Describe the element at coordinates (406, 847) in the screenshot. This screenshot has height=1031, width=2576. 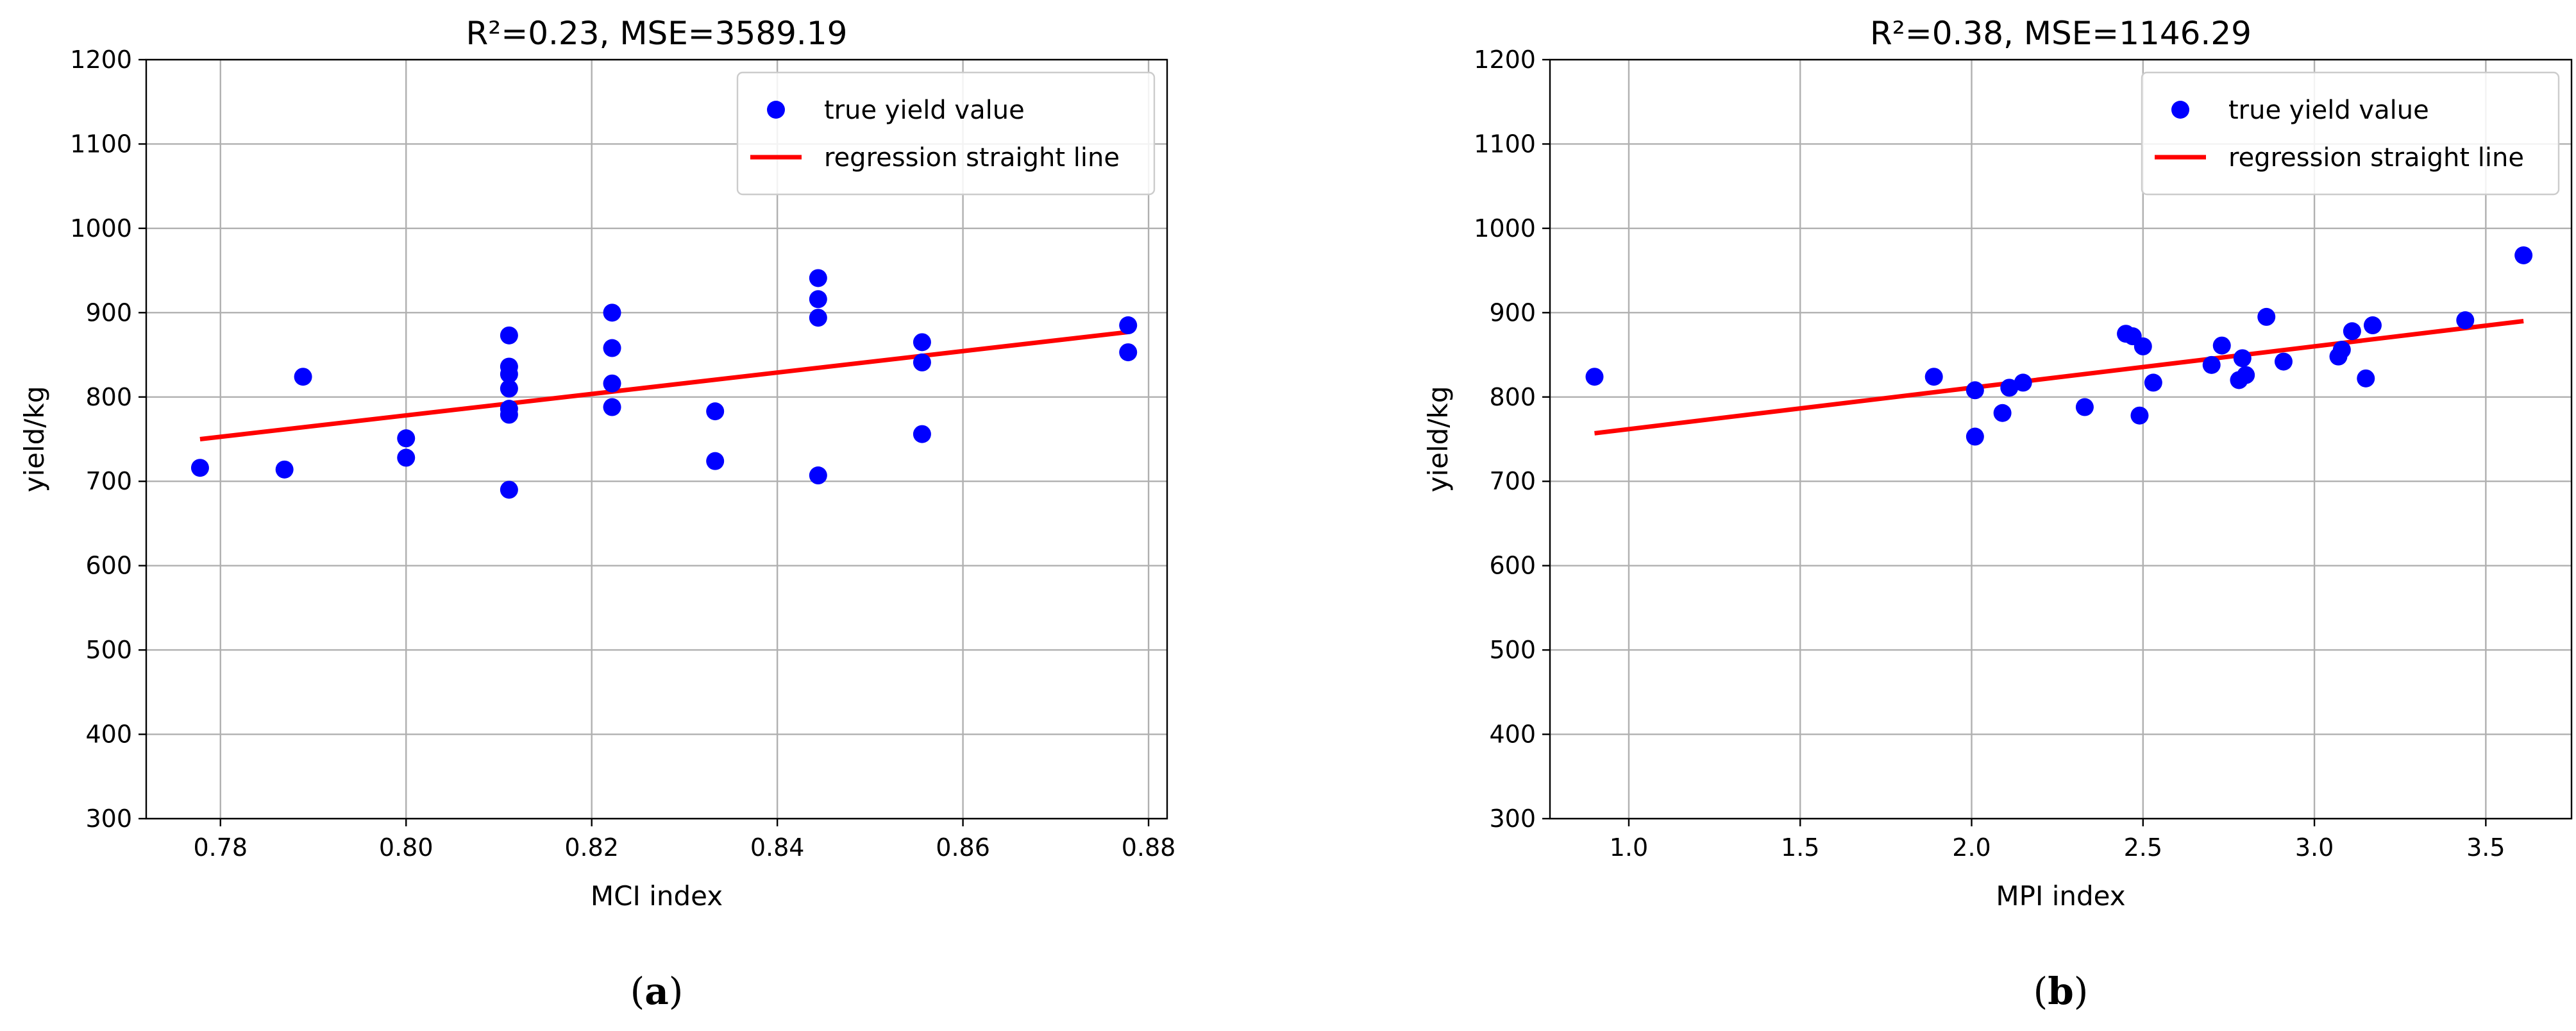
I see `x-tick-label: 0.80` at that location.